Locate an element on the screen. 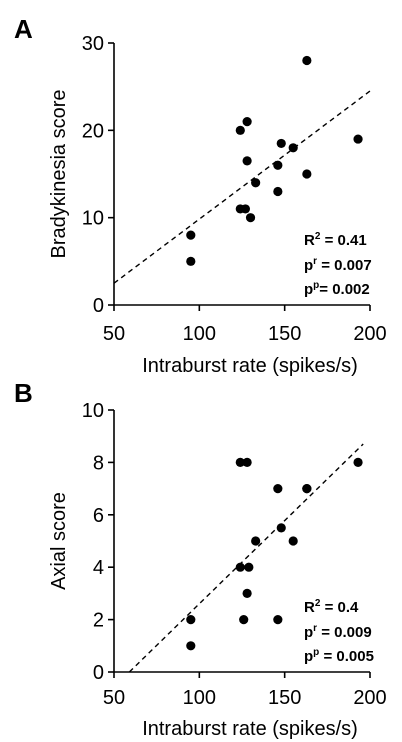  stat-value: = 0.002 is located at coordinates (344, 289).